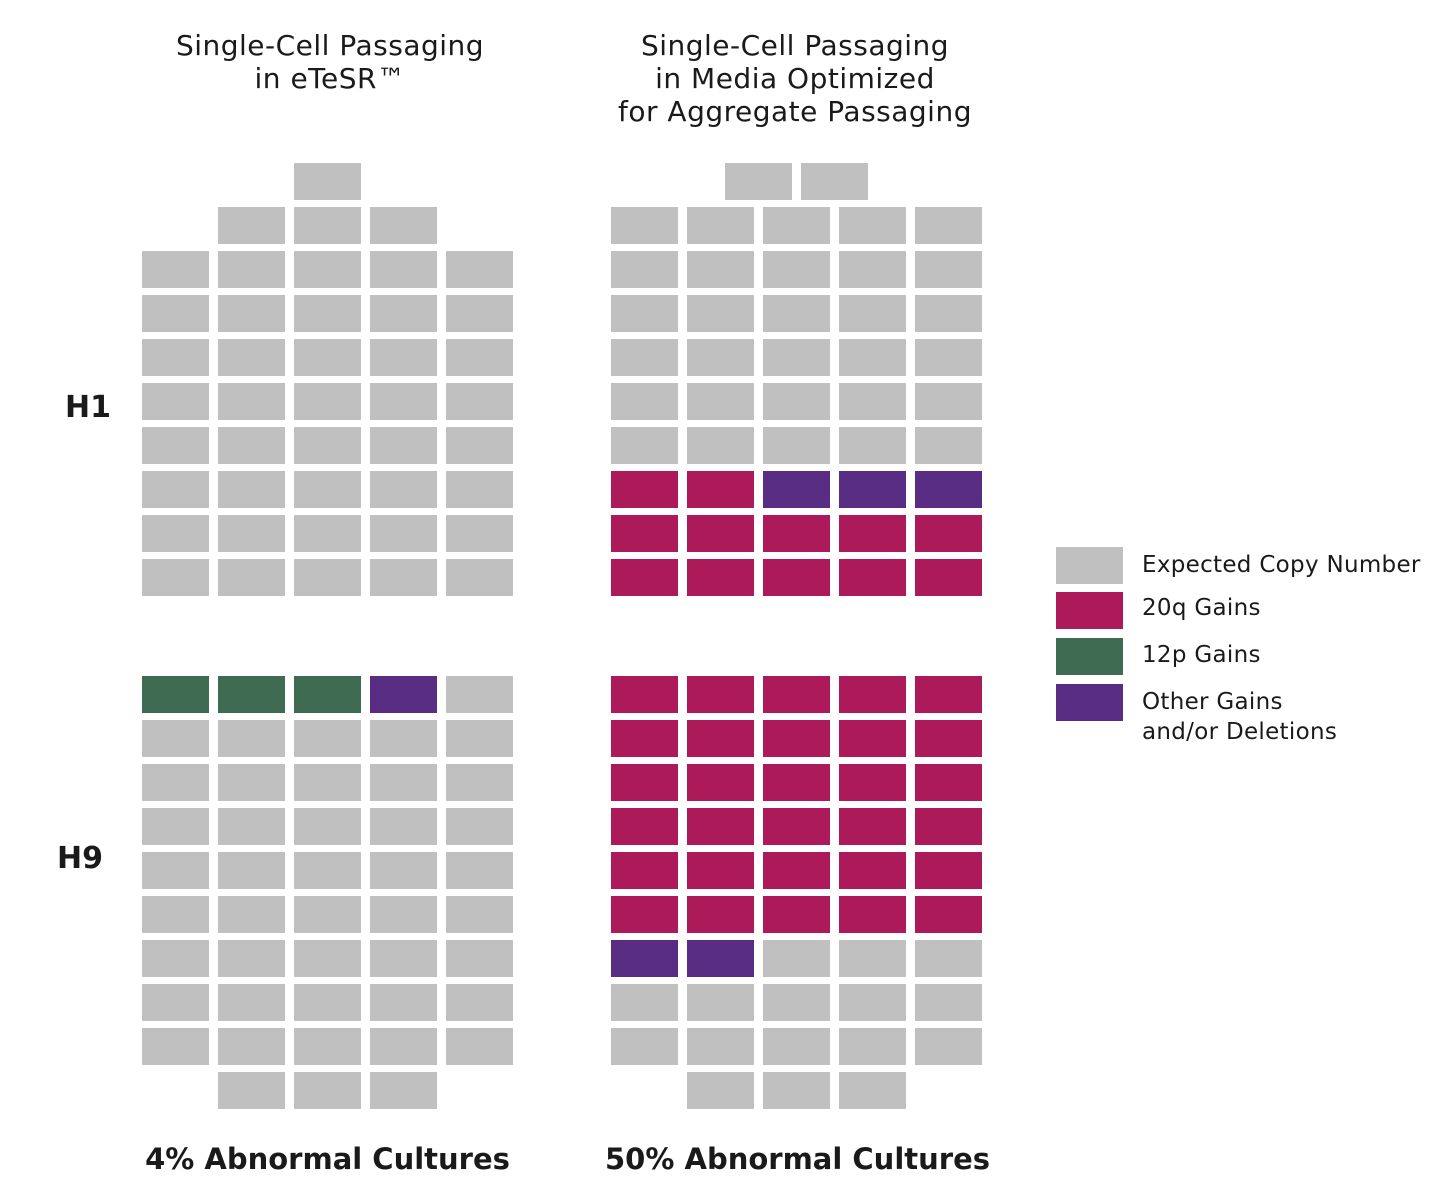  I want to click on waffle-cell-gain12p, so click(251, 694).